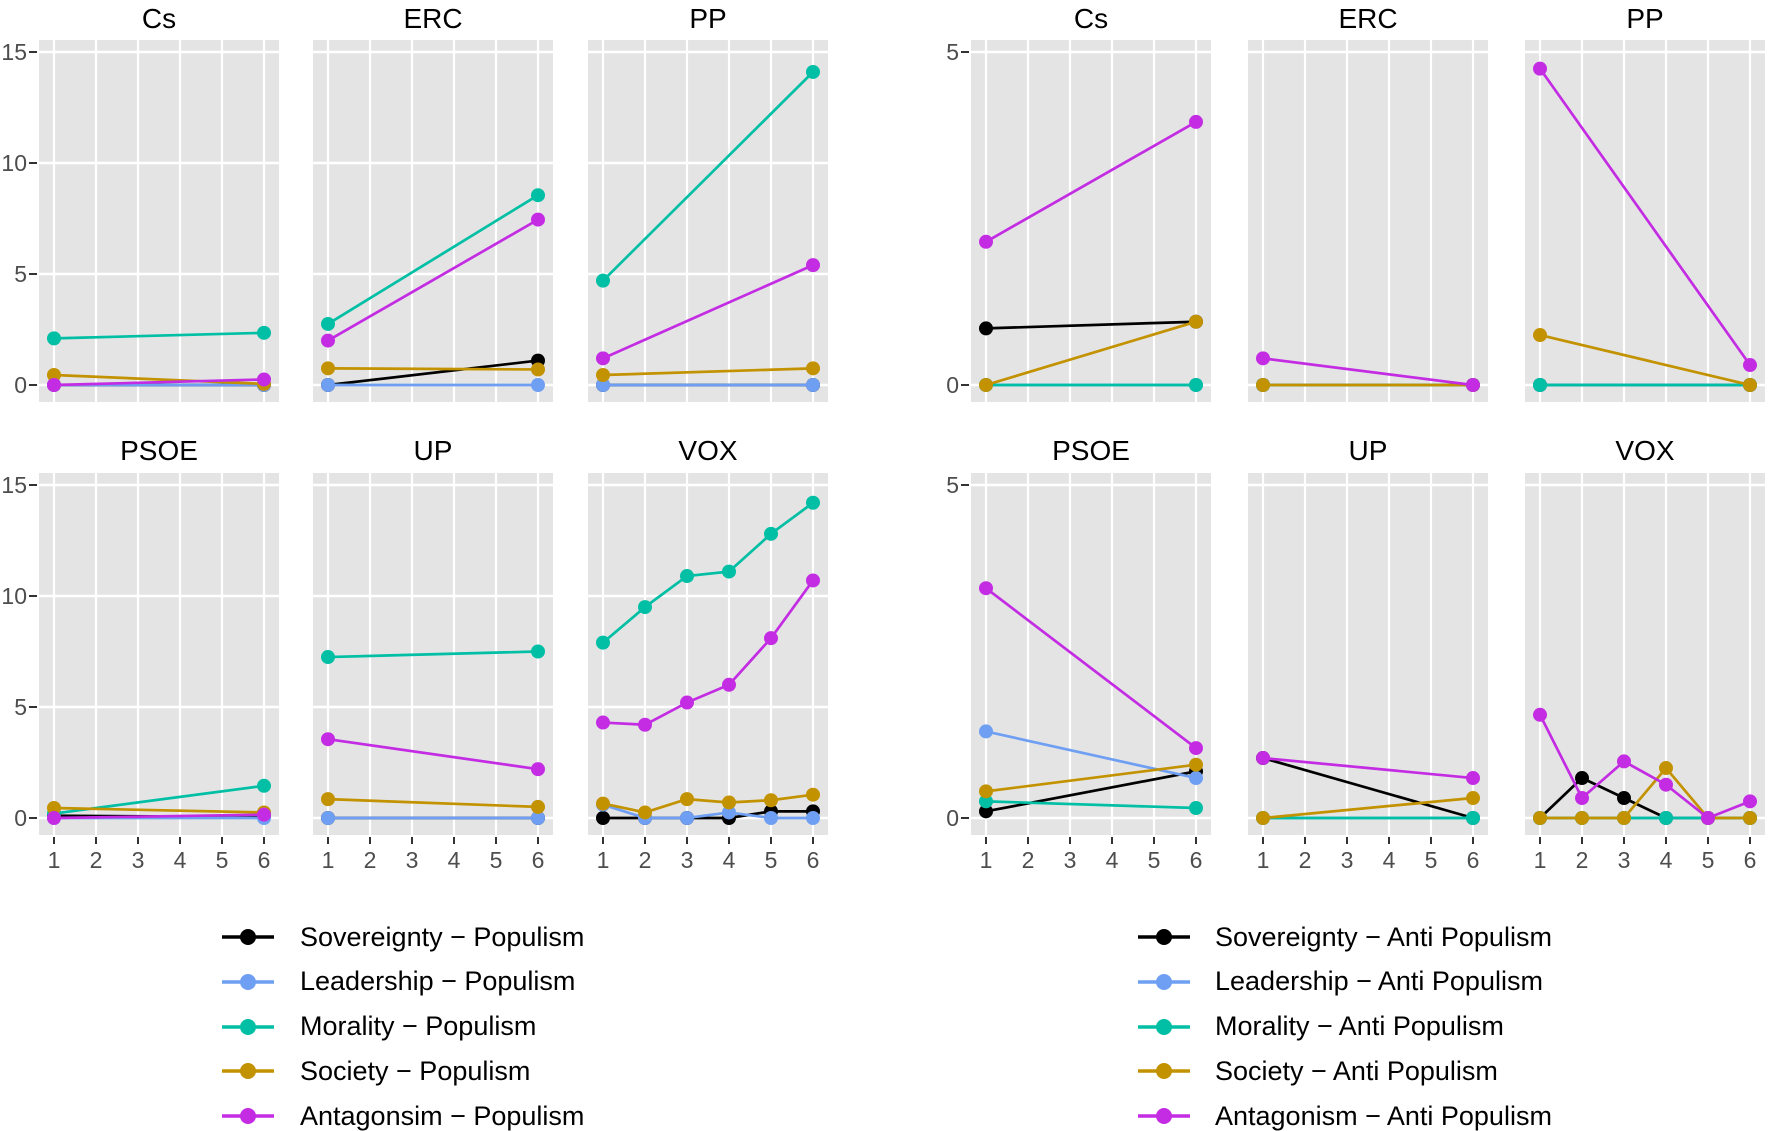 Image resolution: width=1772 pixels, height=1131 pixels. I want to click on facet-title-erc-anti-populism: ERC, so click(1368, 18).